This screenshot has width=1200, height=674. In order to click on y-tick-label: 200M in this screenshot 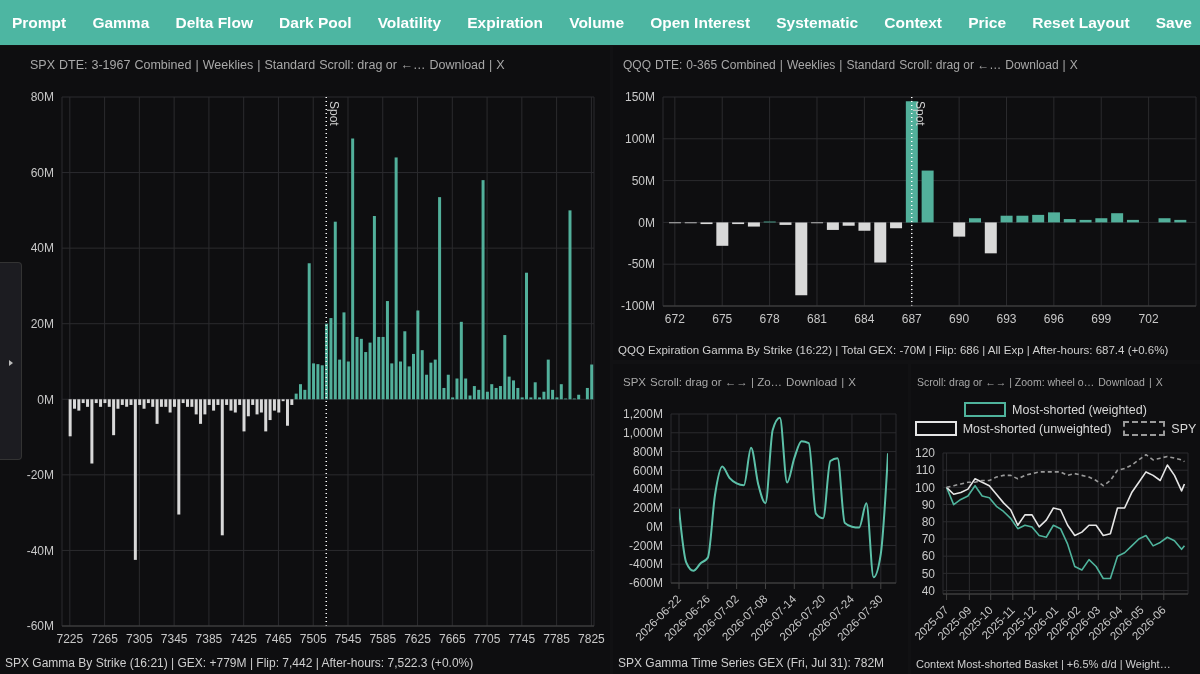, I will do `click(647, 508)`.